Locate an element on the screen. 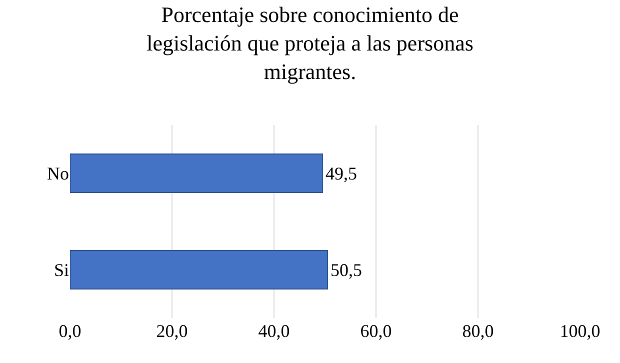 The image size is (620, 363). x-tick-label: 0,0 is located at coordinates (70, 331).